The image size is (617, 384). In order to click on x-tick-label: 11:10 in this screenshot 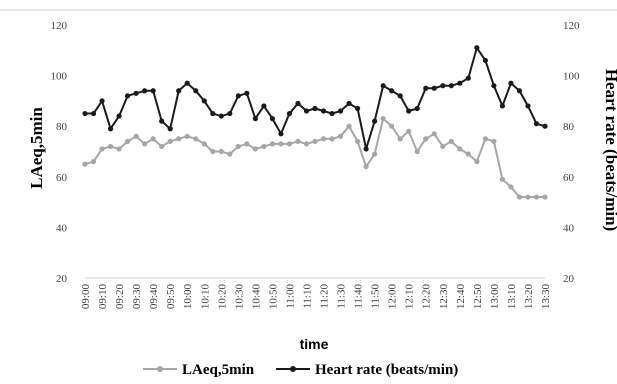, I will do `click(307, 296)`.